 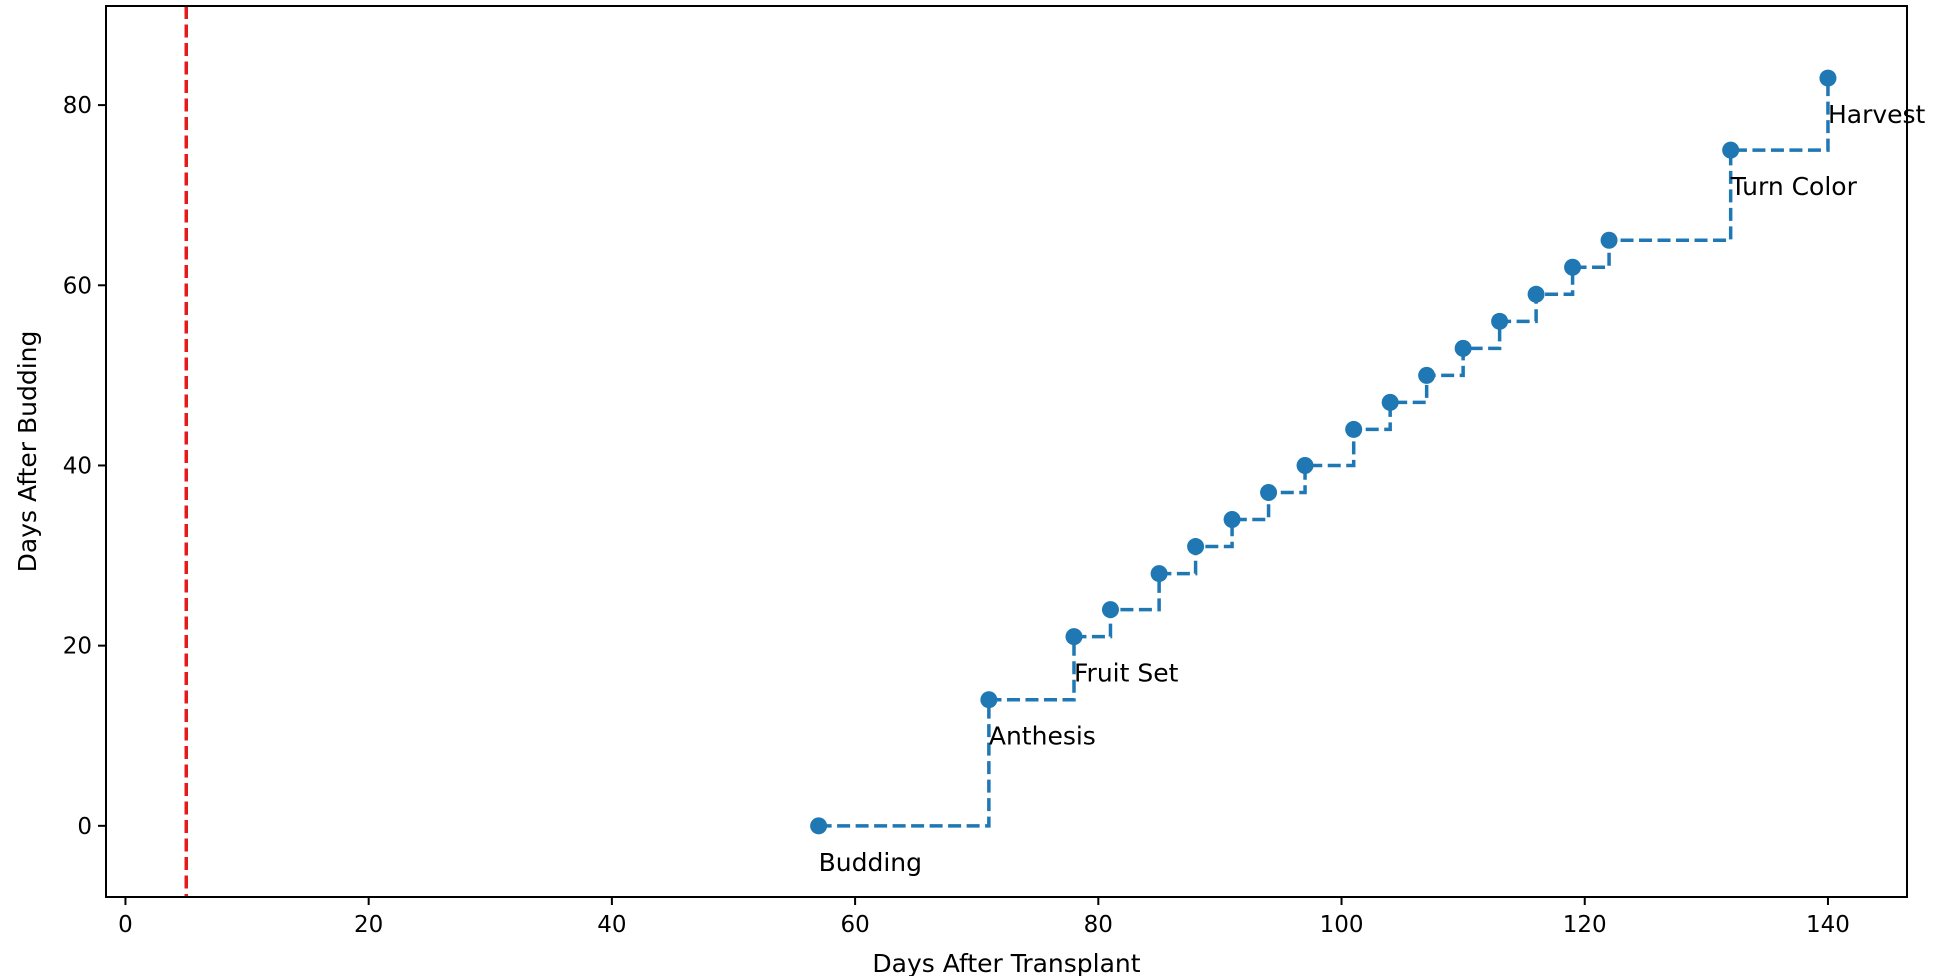 I want to click on y-tick-label: 60, so click(x=77, y=286).